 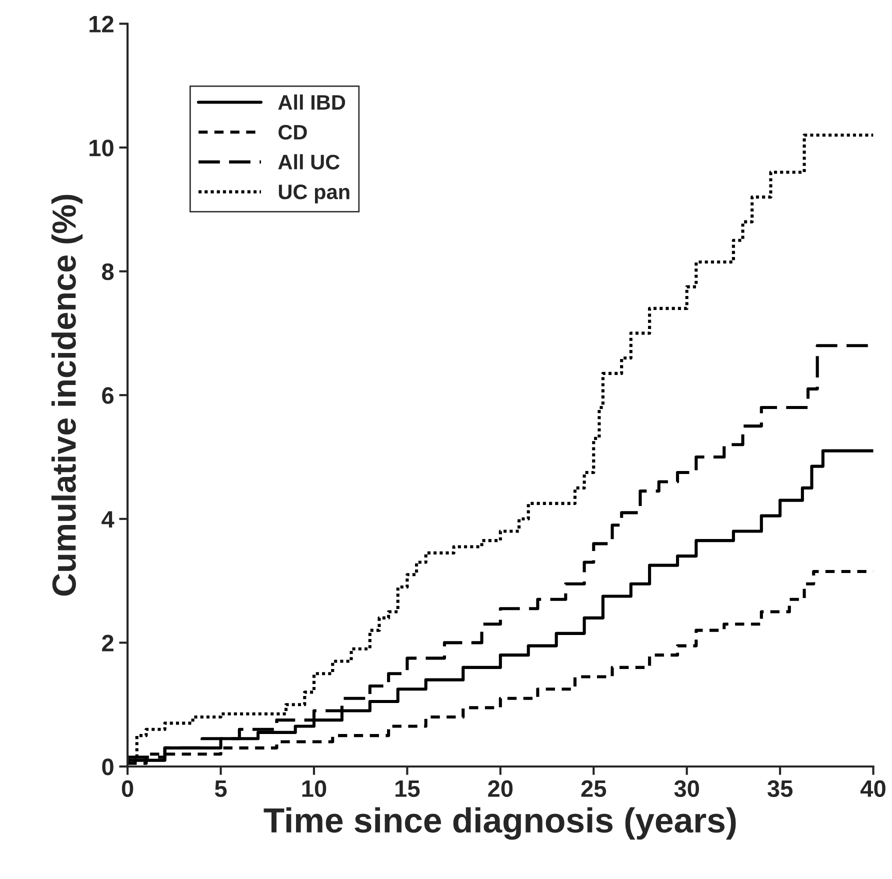 I want to click on y-tick-label: 4, so click(x=108, y=519).